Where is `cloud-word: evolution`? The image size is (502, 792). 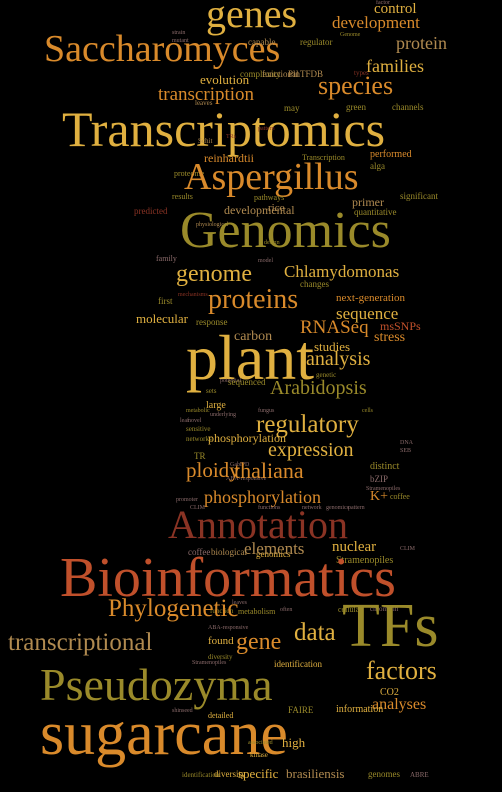
cloud-word: evolution is located at coordinates (225, 79).